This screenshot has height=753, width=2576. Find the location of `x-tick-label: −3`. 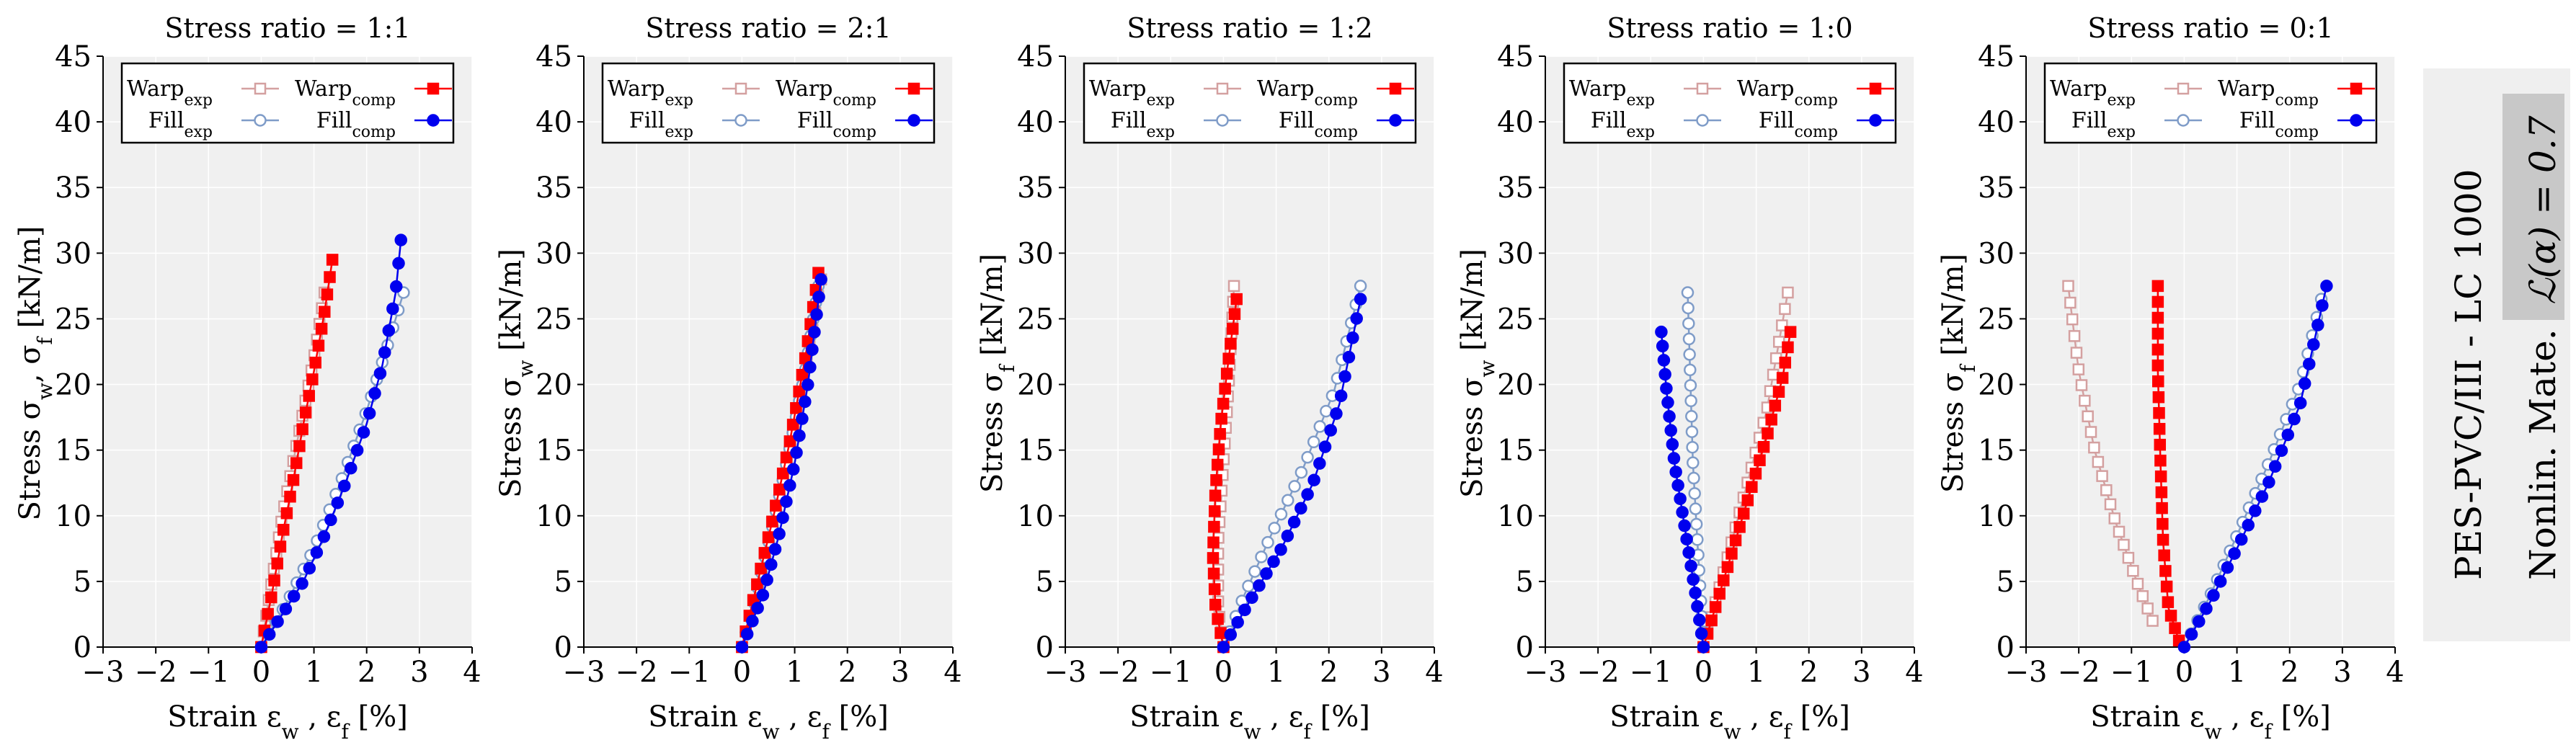

x-tick-label: −3 is located at coordinates (2027, 672).